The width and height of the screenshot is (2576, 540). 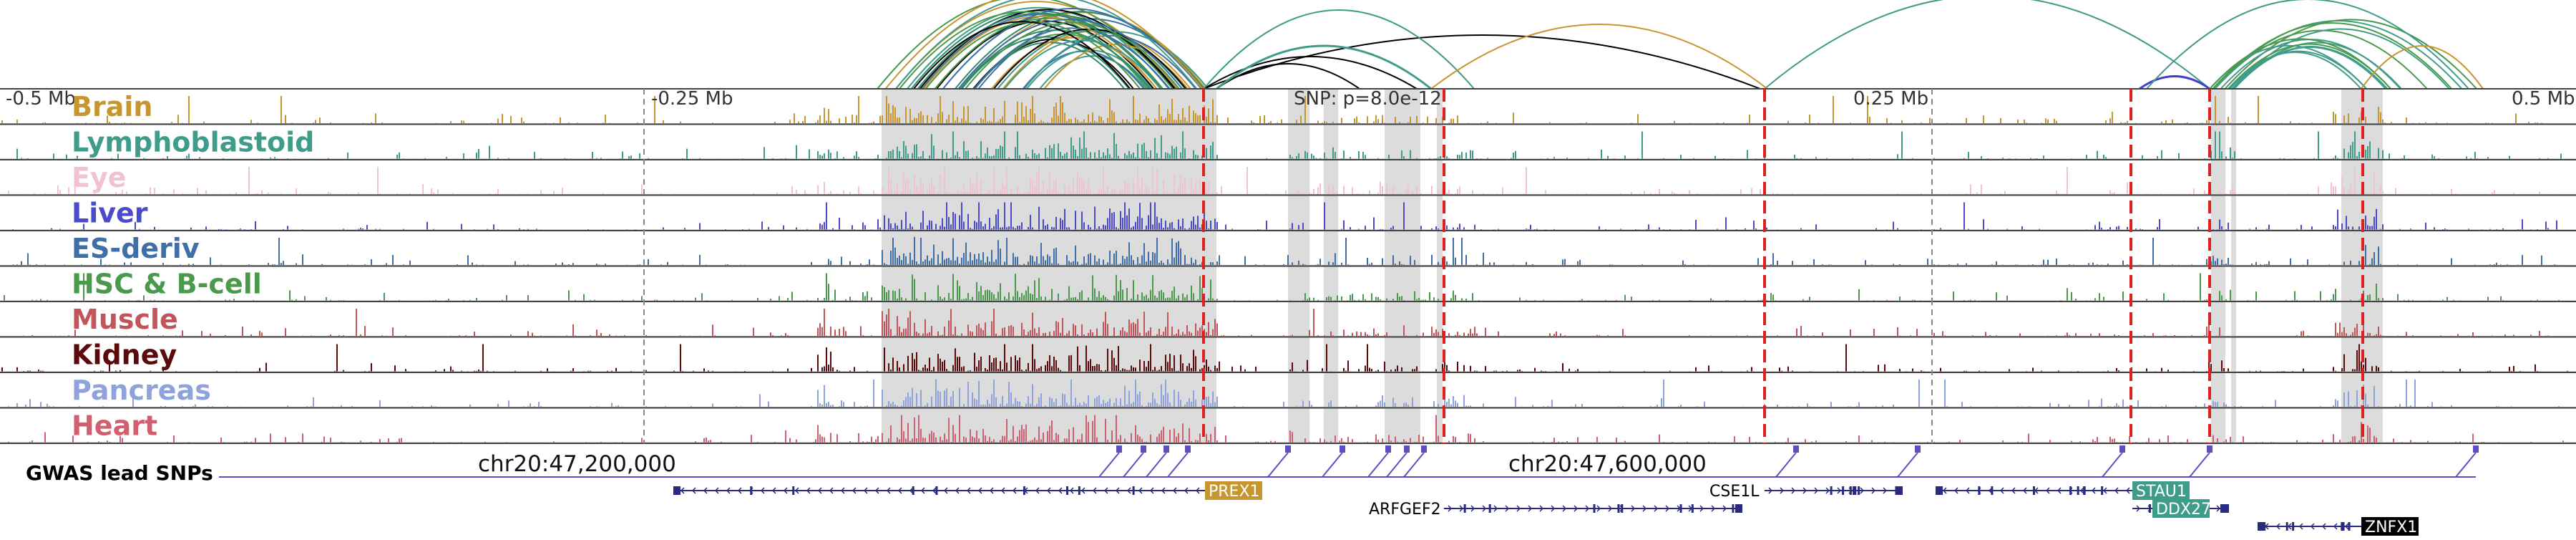 What do you see at coordinates (100, 177) in the screenshot?
I see `track-label-eye: Eye` at bounding box center [100, 177].